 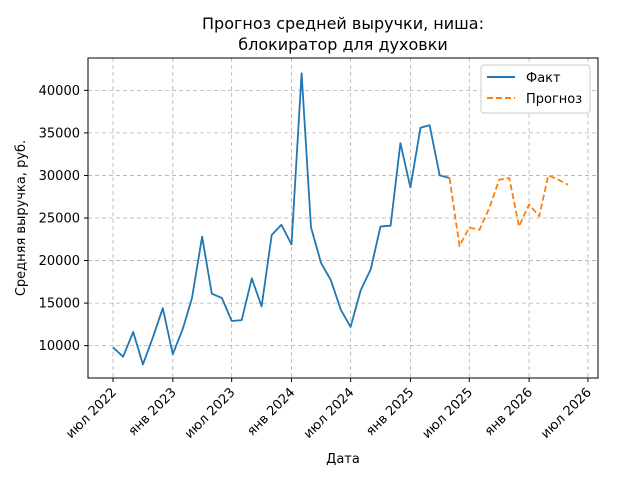 I want to click on x-tick-label: янв 2026, so click(x=509, y=412).